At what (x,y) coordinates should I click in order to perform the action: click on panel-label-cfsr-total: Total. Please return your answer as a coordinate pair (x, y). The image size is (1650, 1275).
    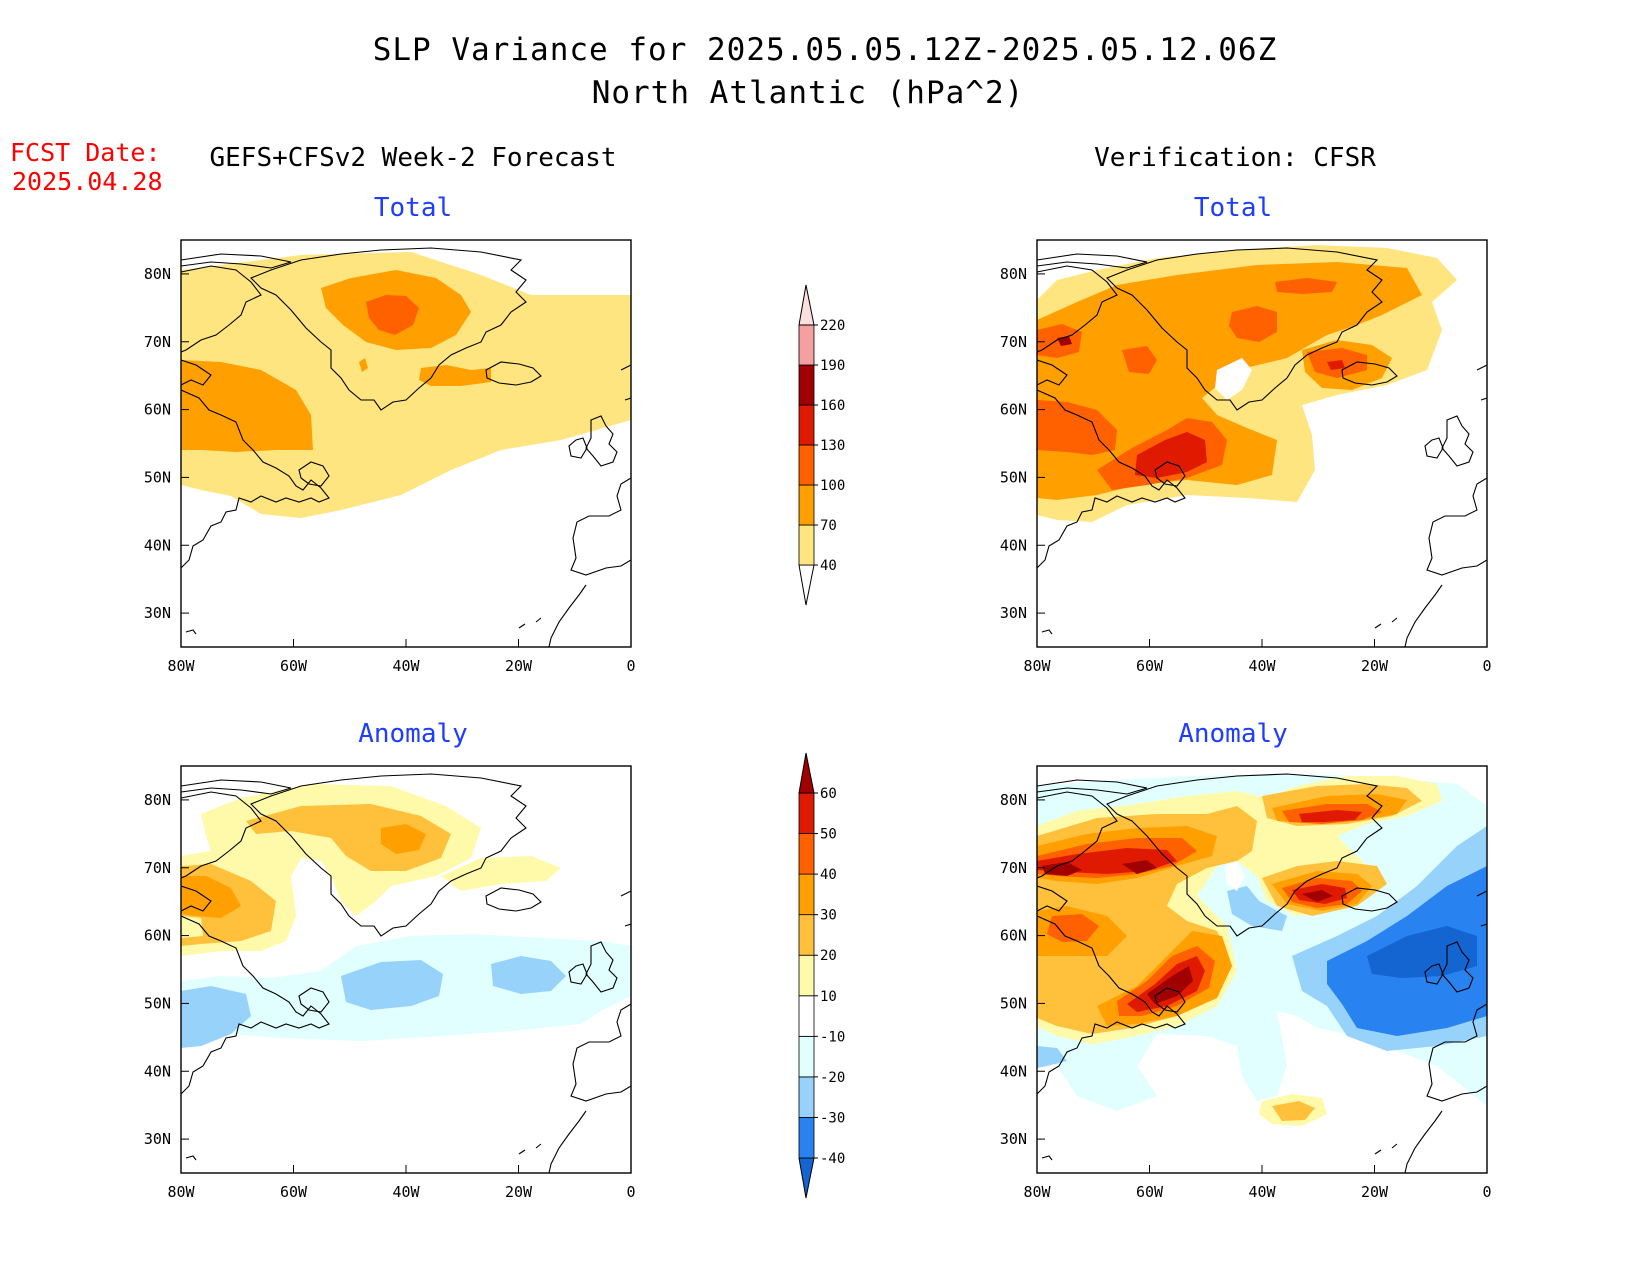
    Looking at the image, I should click on (1233, 208).